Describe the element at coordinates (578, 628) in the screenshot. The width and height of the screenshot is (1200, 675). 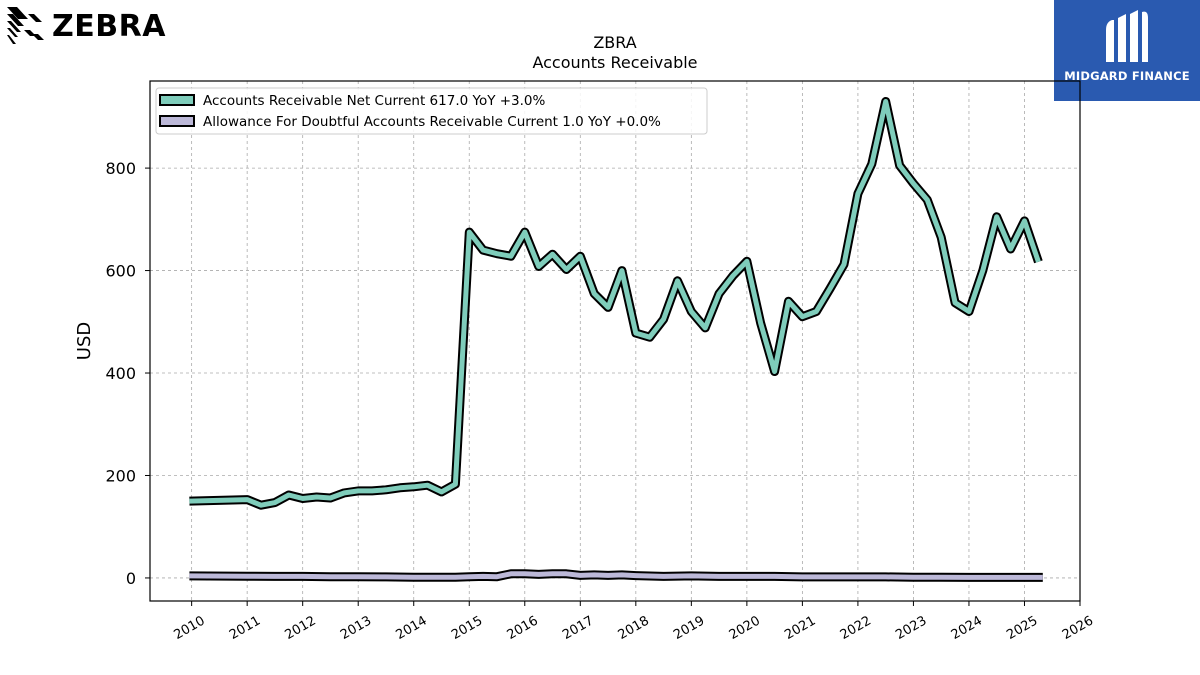
I see `x-tick-label: 2017` at that location.